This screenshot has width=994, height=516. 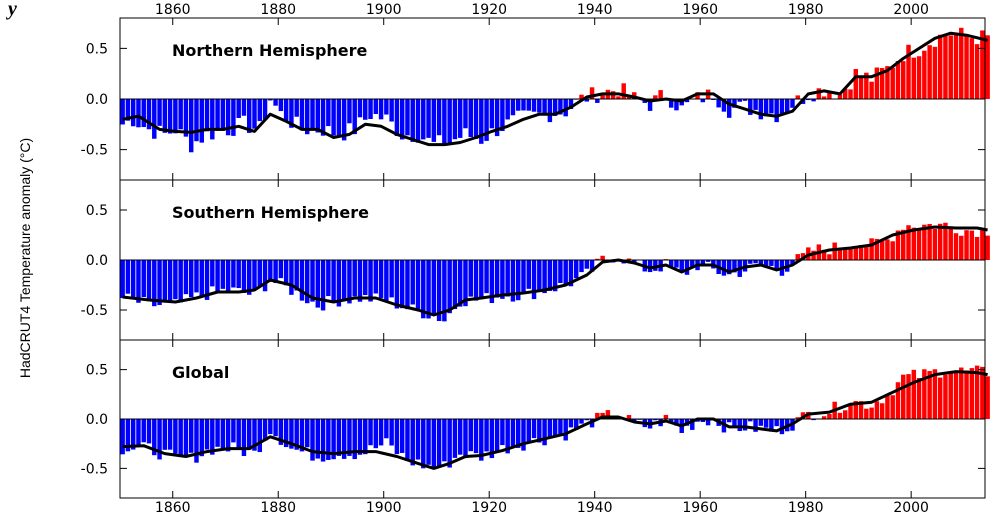 I want to click on bar-2-1924, so click(x=513, y=281).